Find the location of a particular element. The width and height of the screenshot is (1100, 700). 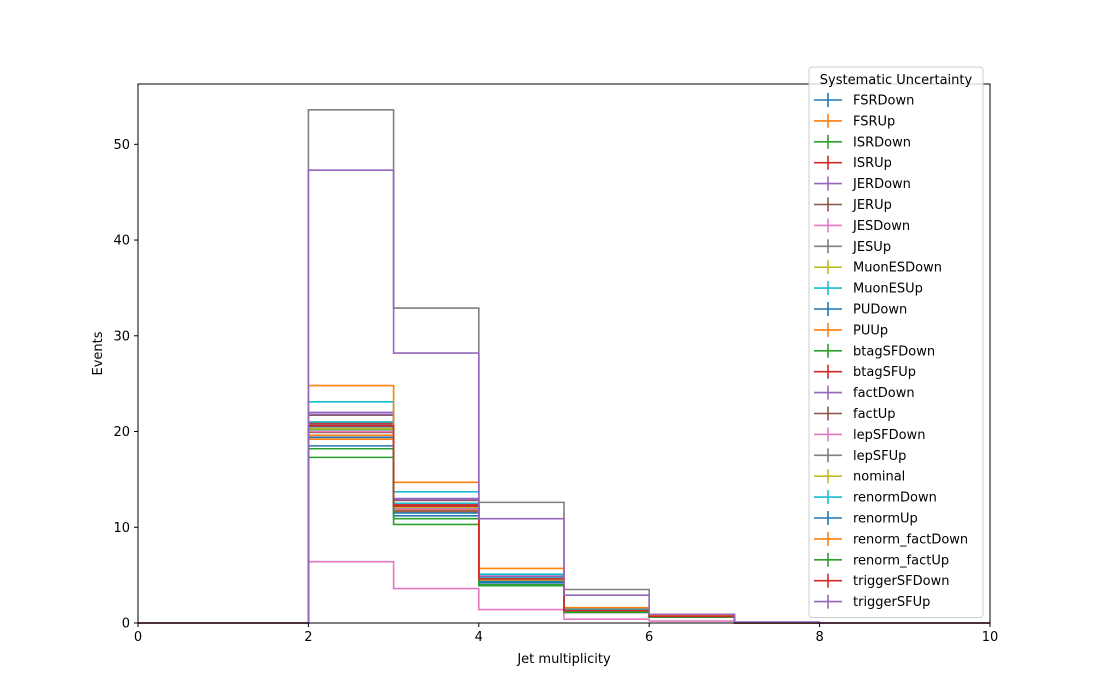

legend-item-PUUp: PUUp is located at coordinates (851, 330).